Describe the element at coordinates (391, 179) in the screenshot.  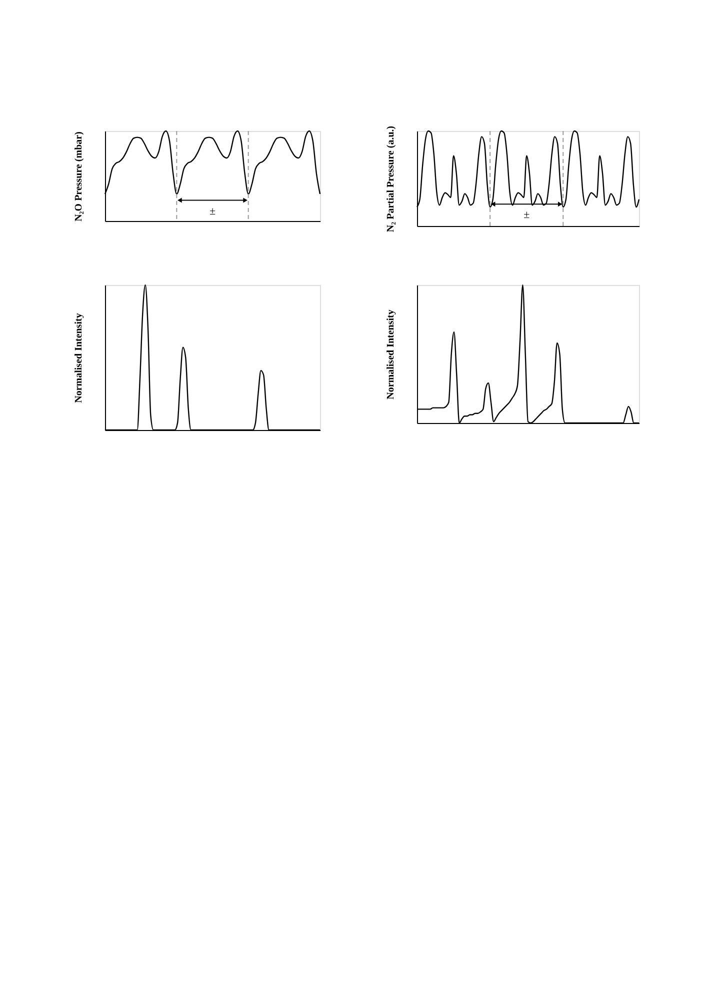
I see `y-axis-title: N₂ Partial Pressure (a.u.)` at that location.